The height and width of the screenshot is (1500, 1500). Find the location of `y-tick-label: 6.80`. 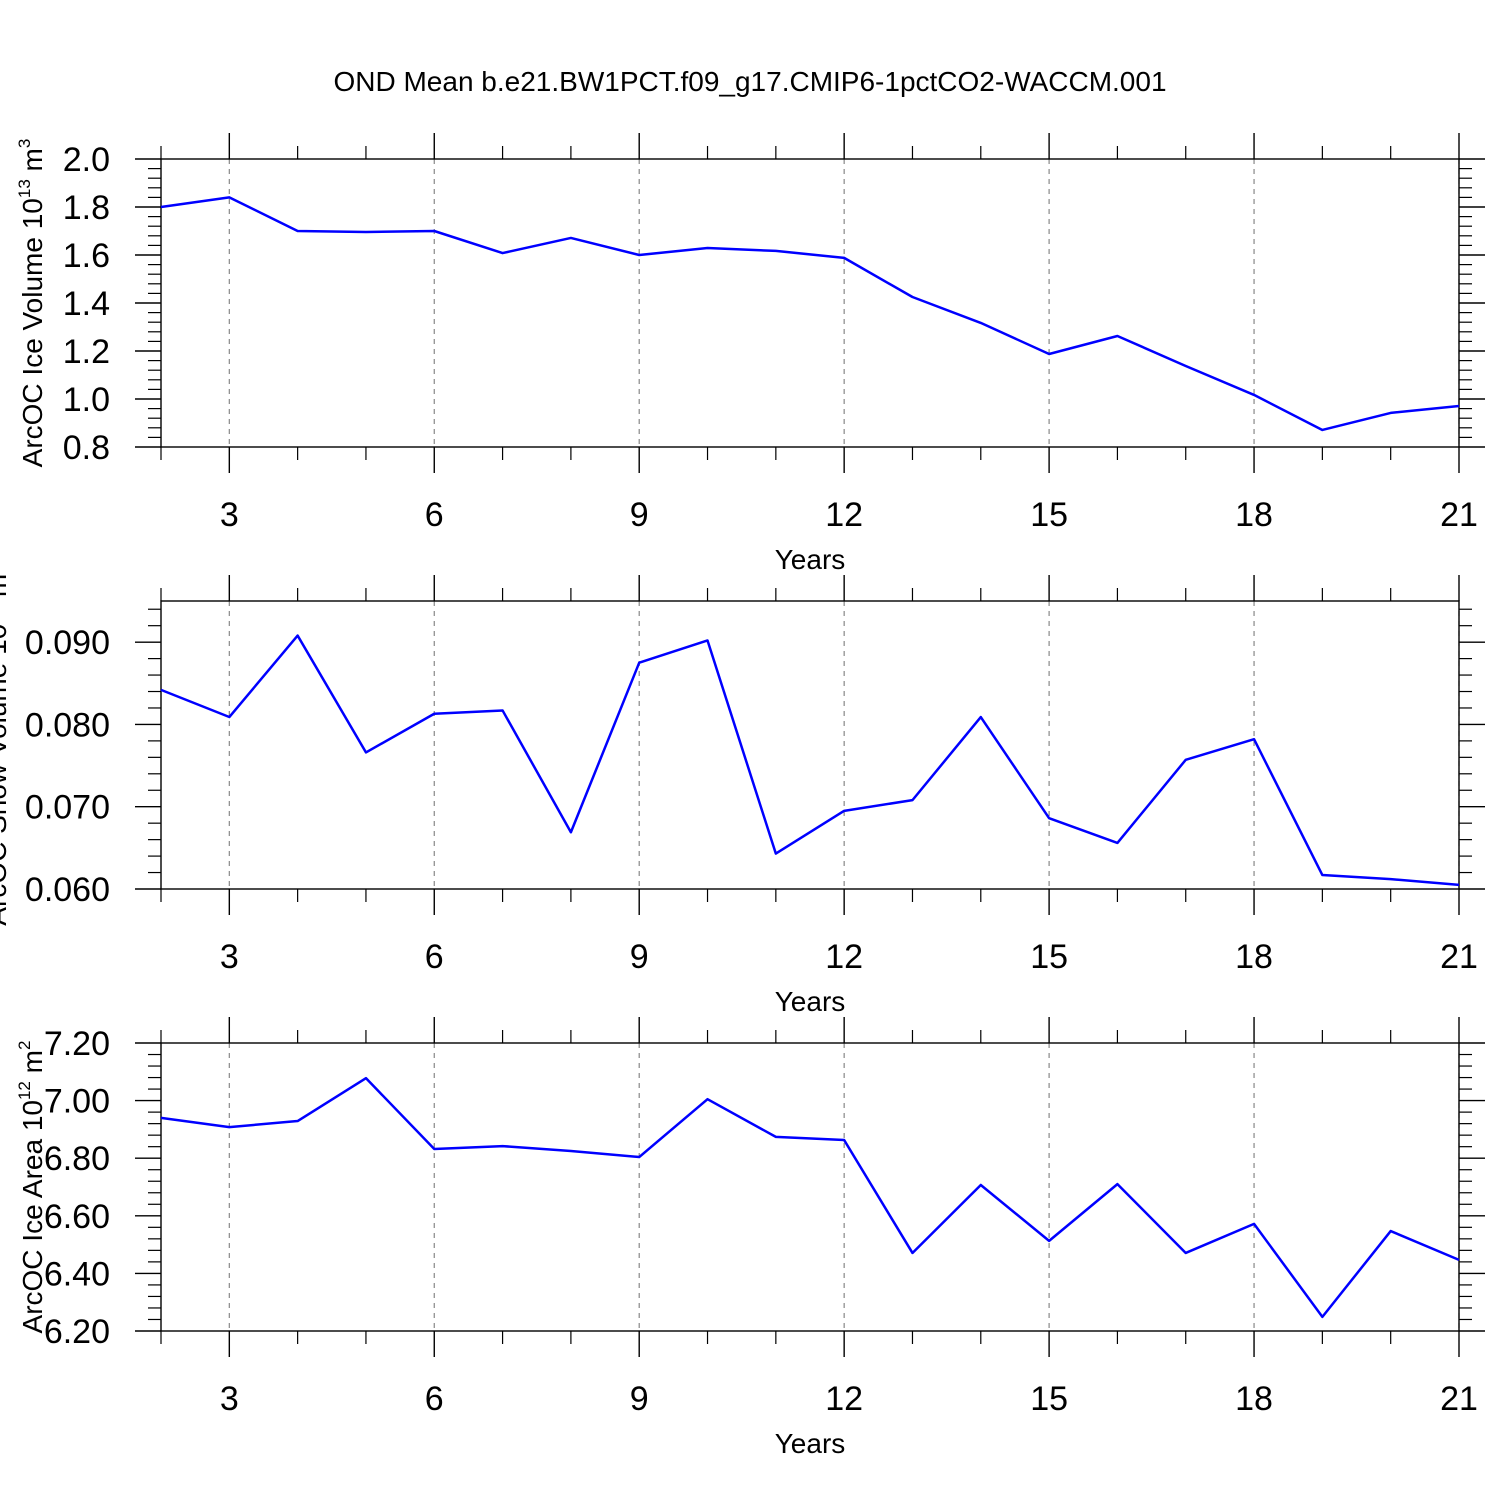

y-tick-label: 6.80 is located at coordinates (77, 1159).